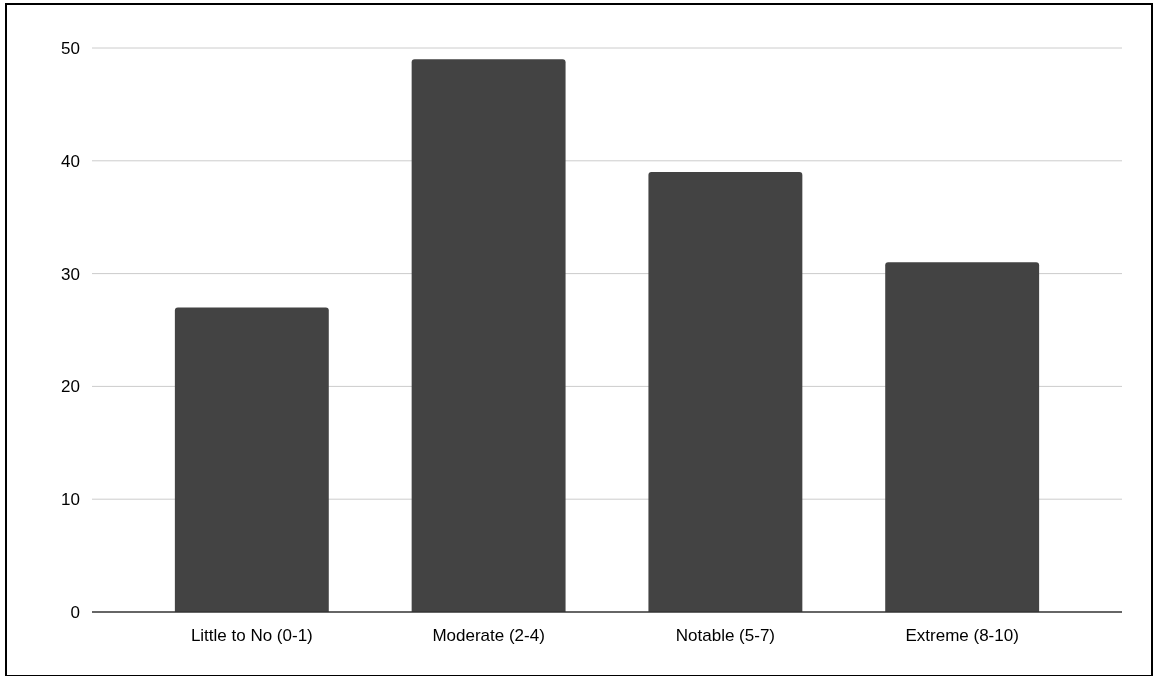 This screenshot has width=1156, height=676. I want to click on y-tick-label: 20, so click(70, 387).